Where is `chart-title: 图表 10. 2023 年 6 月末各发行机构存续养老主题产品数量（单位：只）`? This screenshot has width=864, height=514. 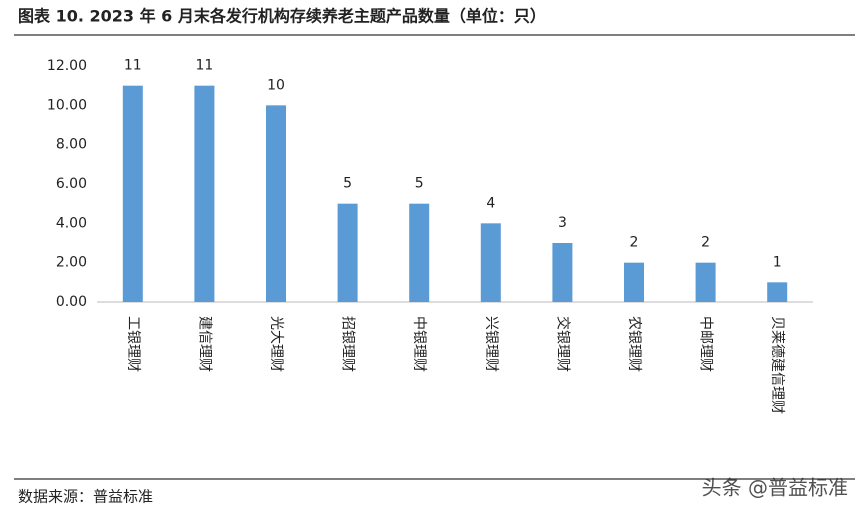
chart-title: 图表 10. 2023 年 6 月末各发行机构存续养老主题产品数量（单位：只） is located at coordinates (282, 16).